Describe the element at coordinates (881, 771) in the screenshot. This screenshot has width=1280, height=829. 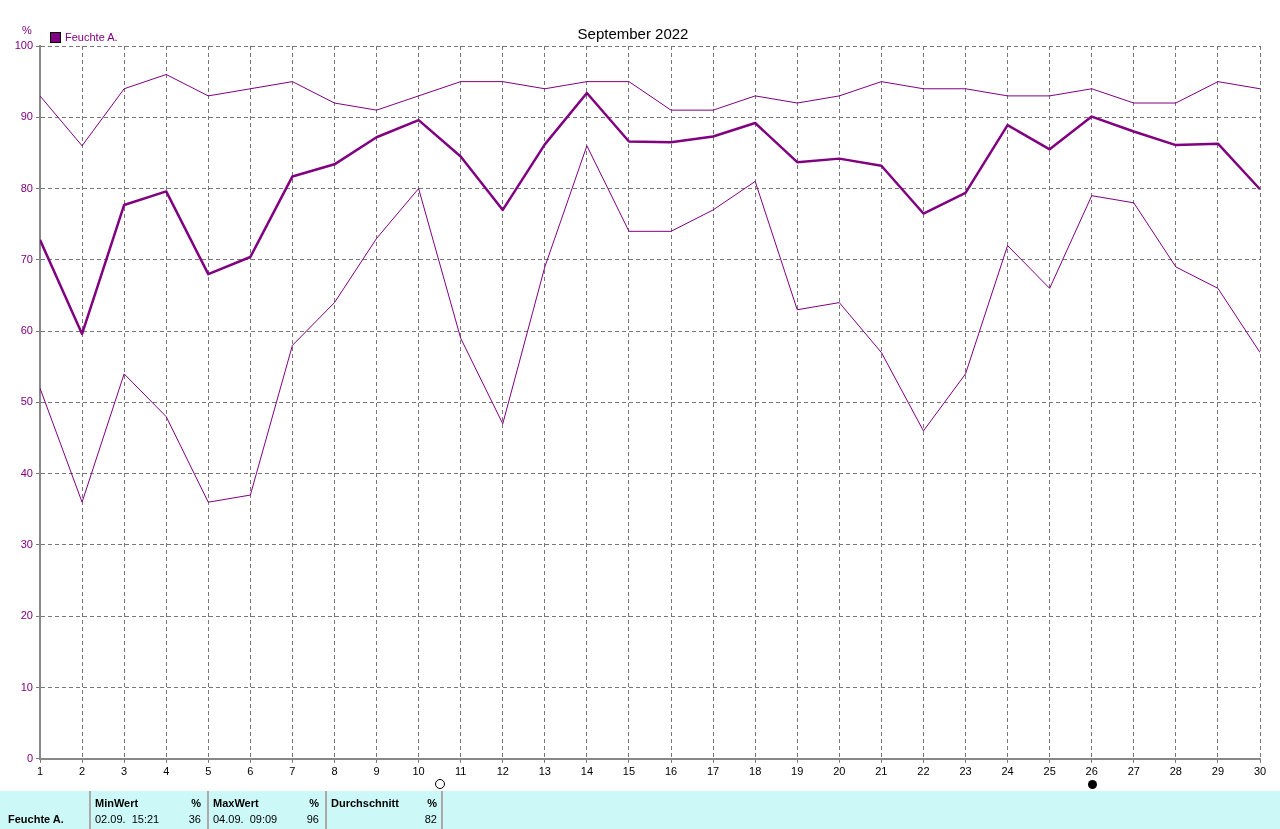
I see `x-tick-label: 21` at that location.